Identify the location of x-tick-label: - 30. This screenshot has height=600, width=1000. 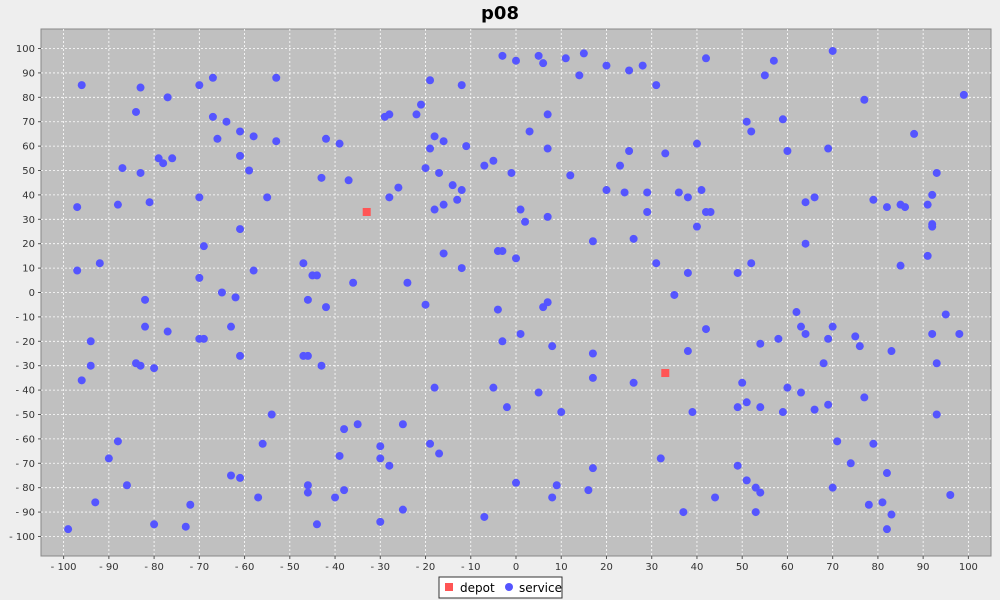
(381, 567).